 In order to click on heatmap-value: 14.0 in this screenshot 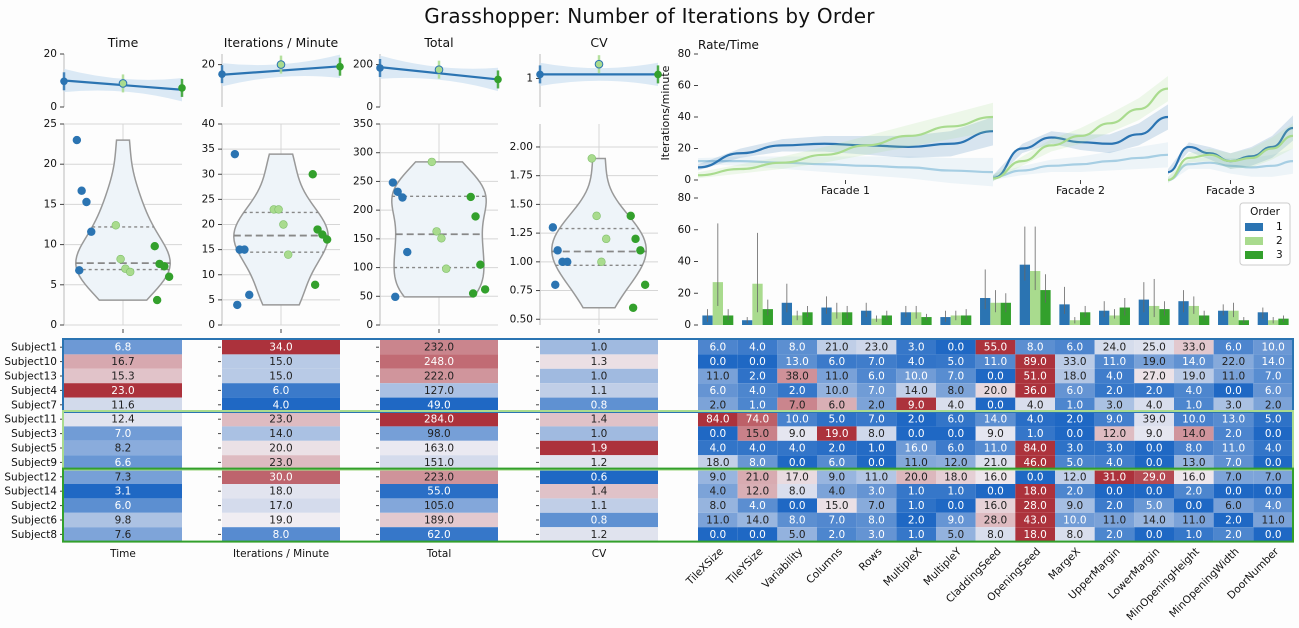, I will do `click(915, 391)`.